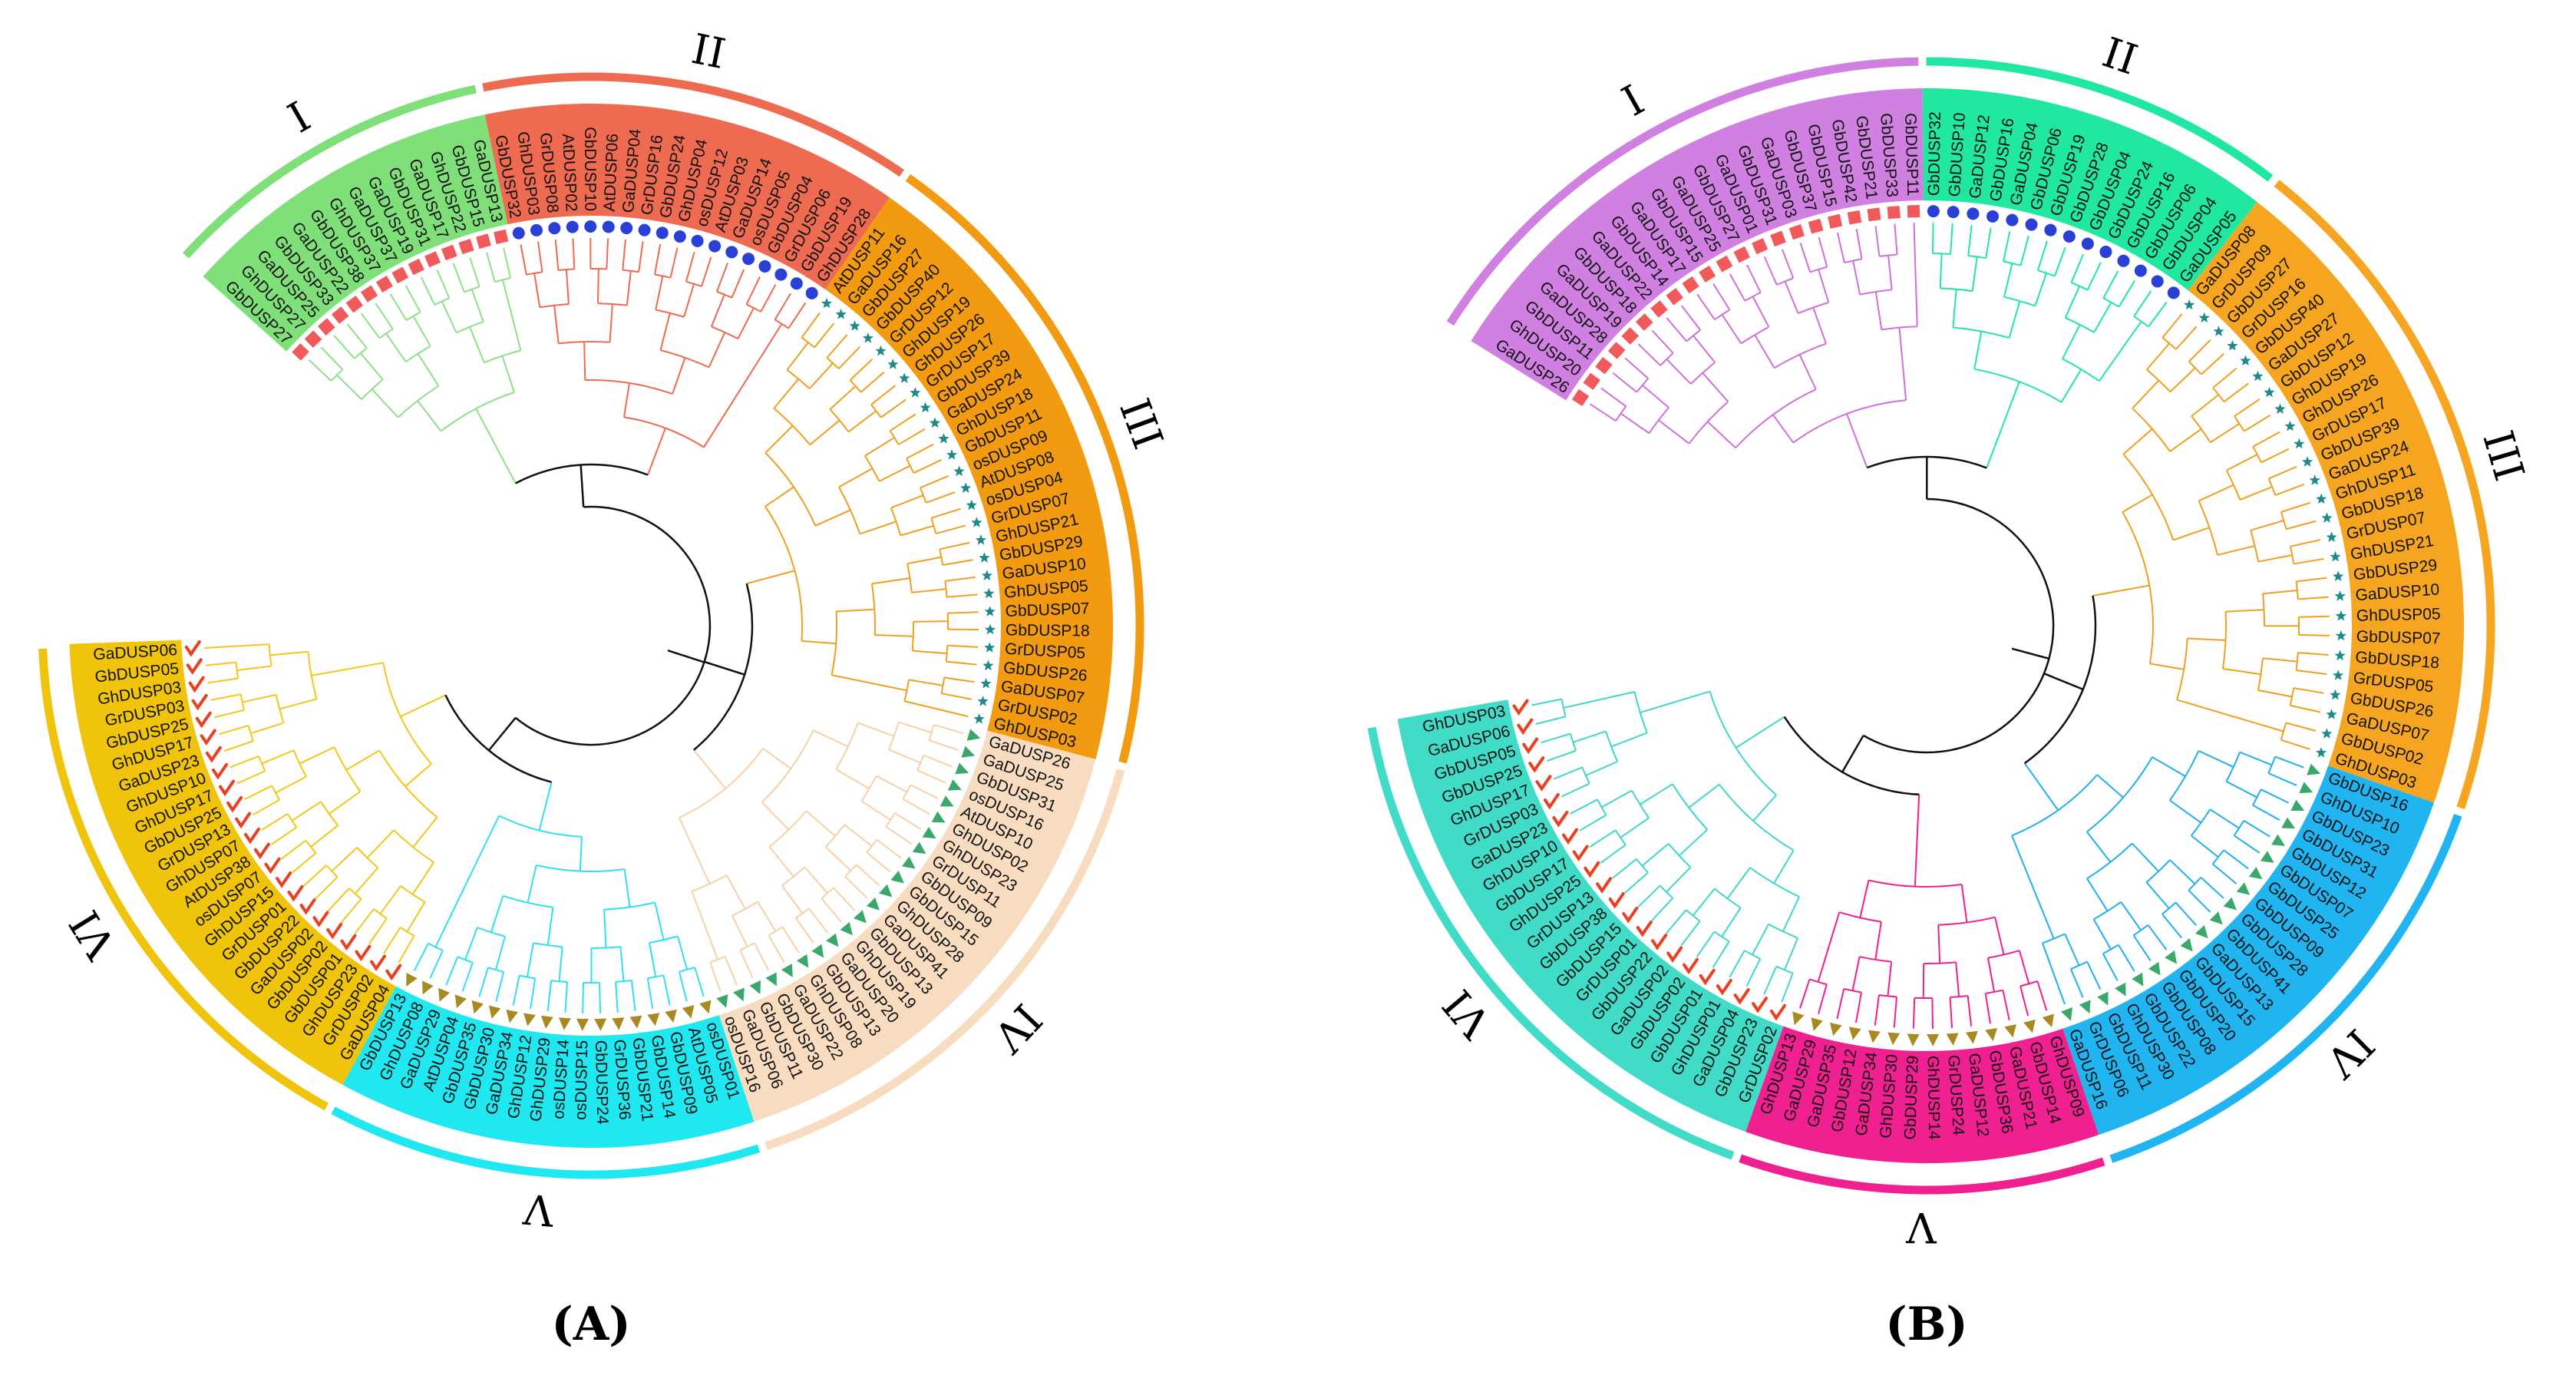  I want to click on clade-II-numeral: II, so click(2120, 56).